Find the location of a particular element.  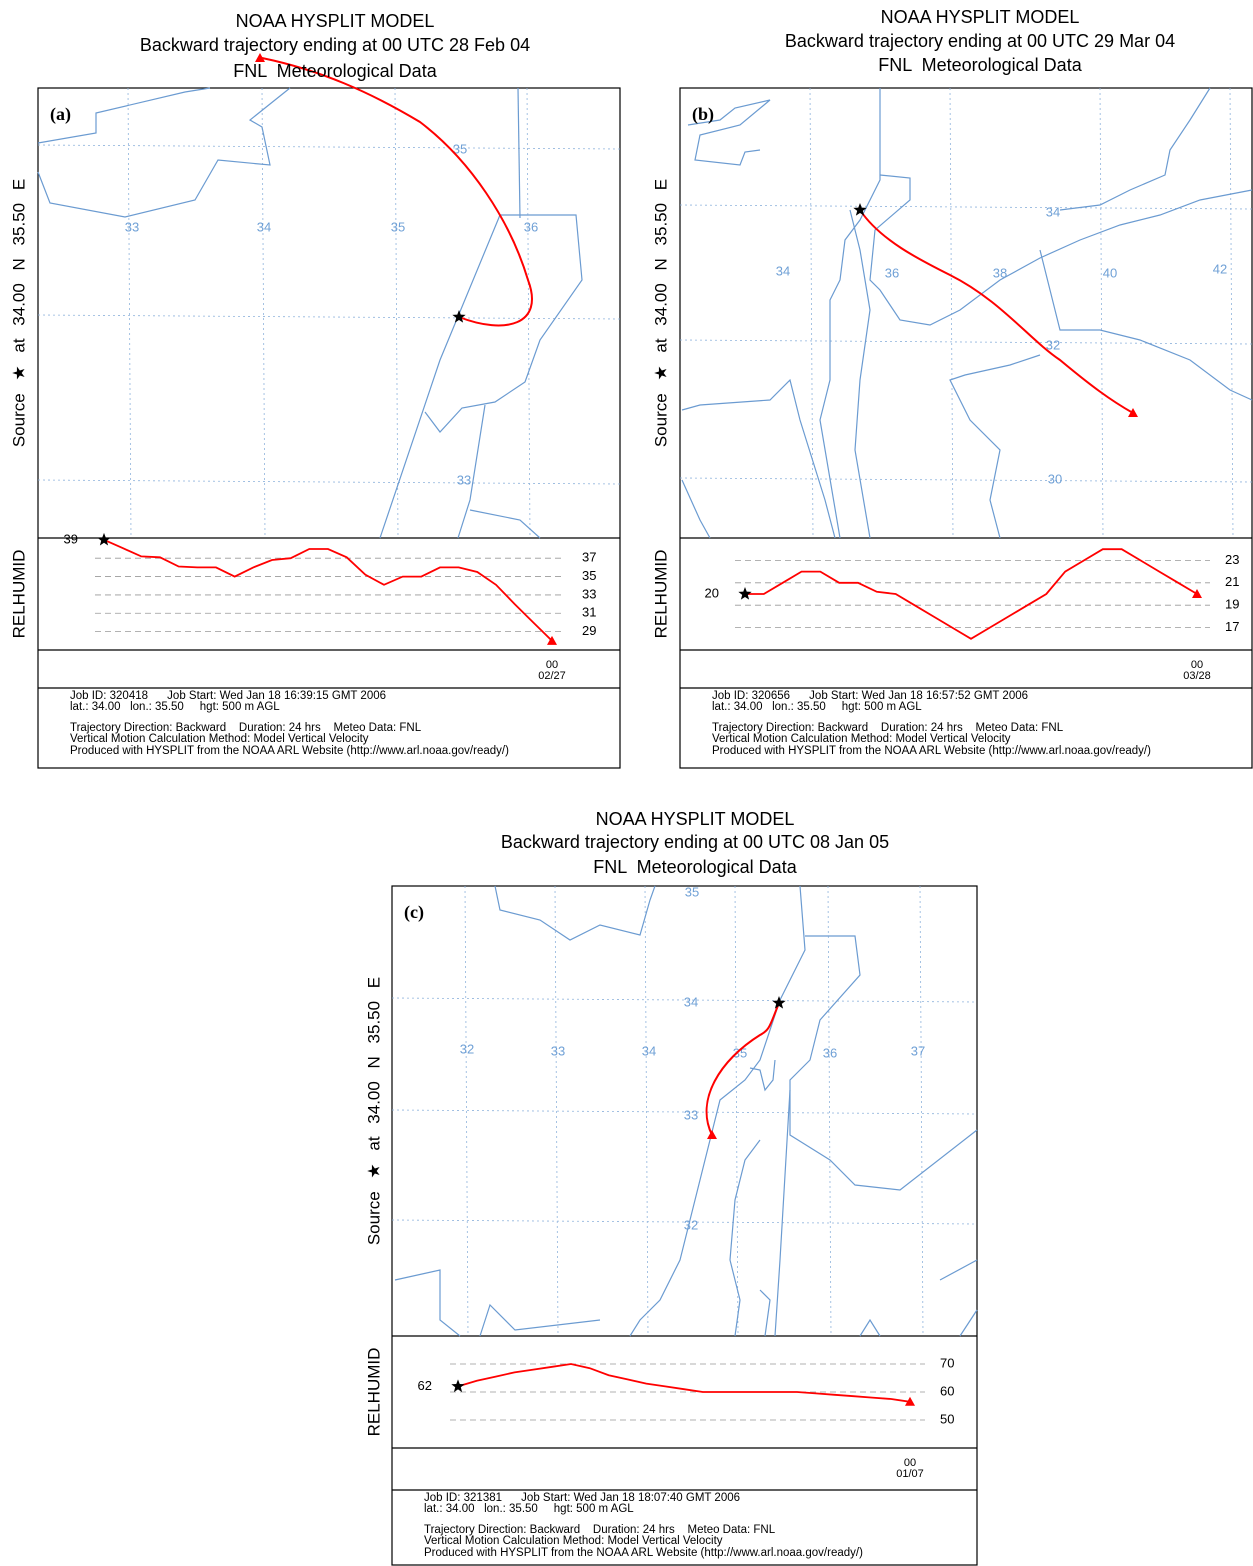

x-tick-label: 02/27 is located at coordinates (552, 676).